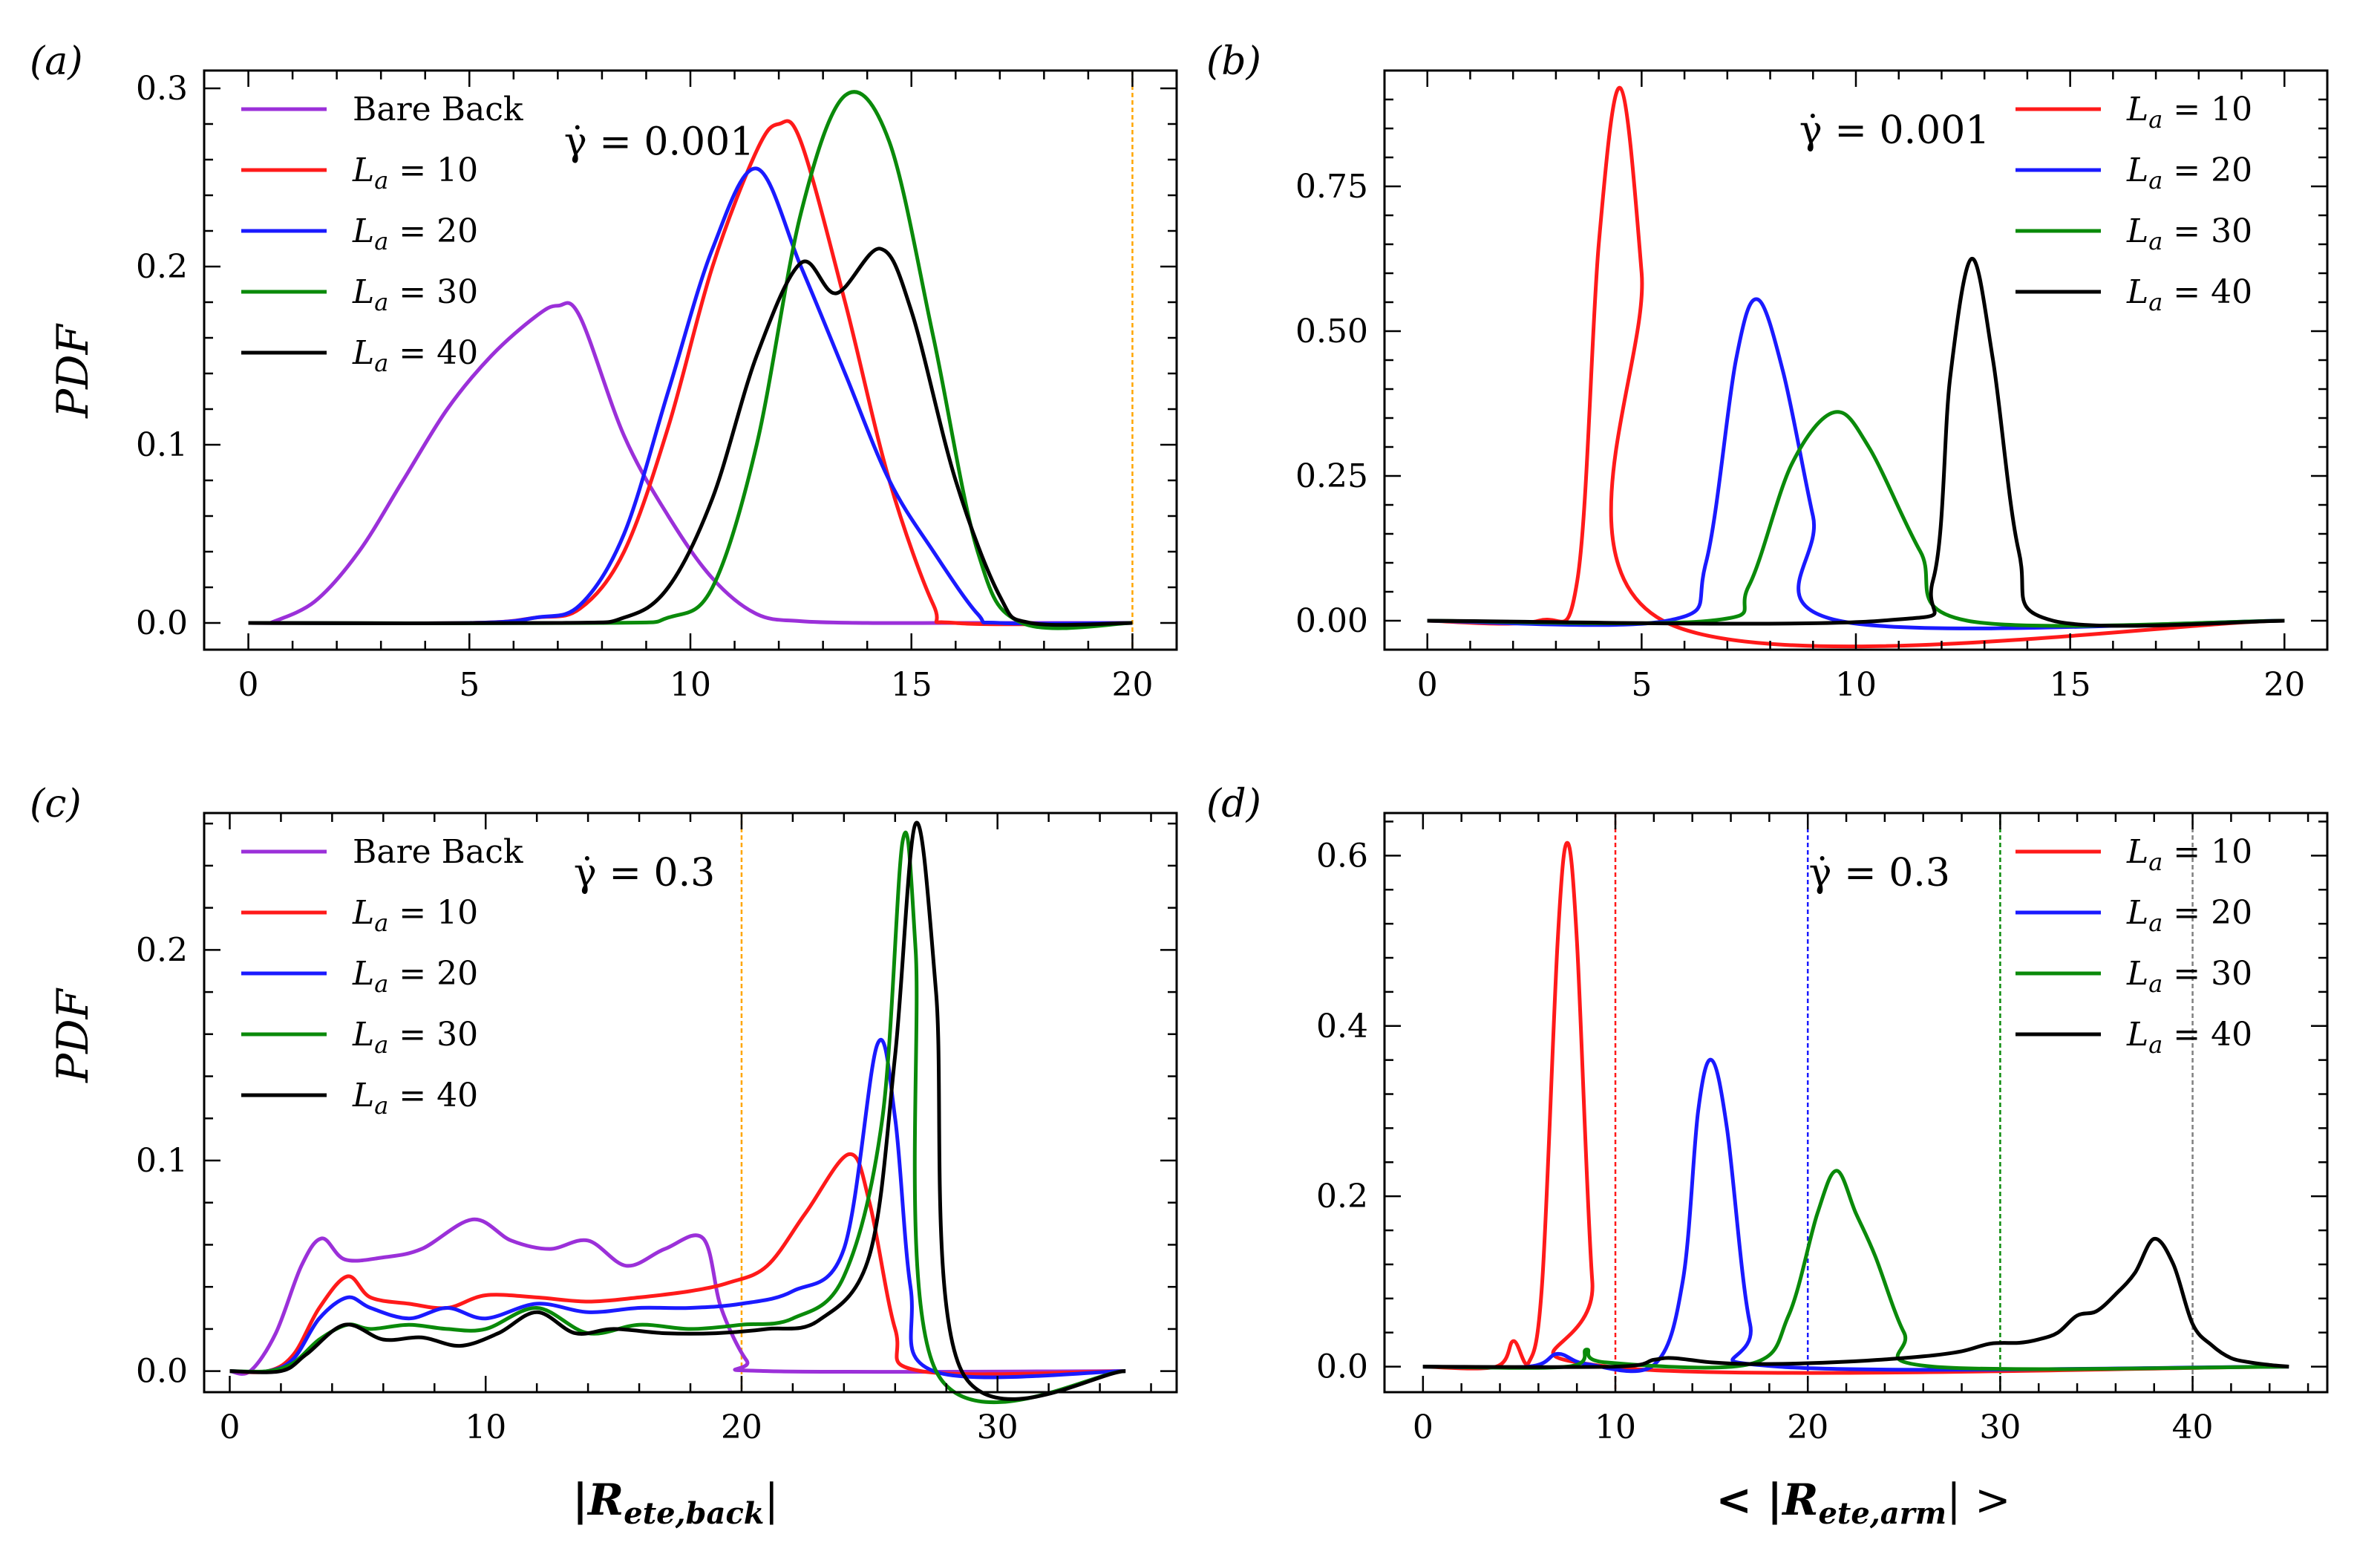  What do you see at coordinates (1331, 621) in the screenshot?
I see `y-tick-label: 0.00` at bounding box center [1331, 621].